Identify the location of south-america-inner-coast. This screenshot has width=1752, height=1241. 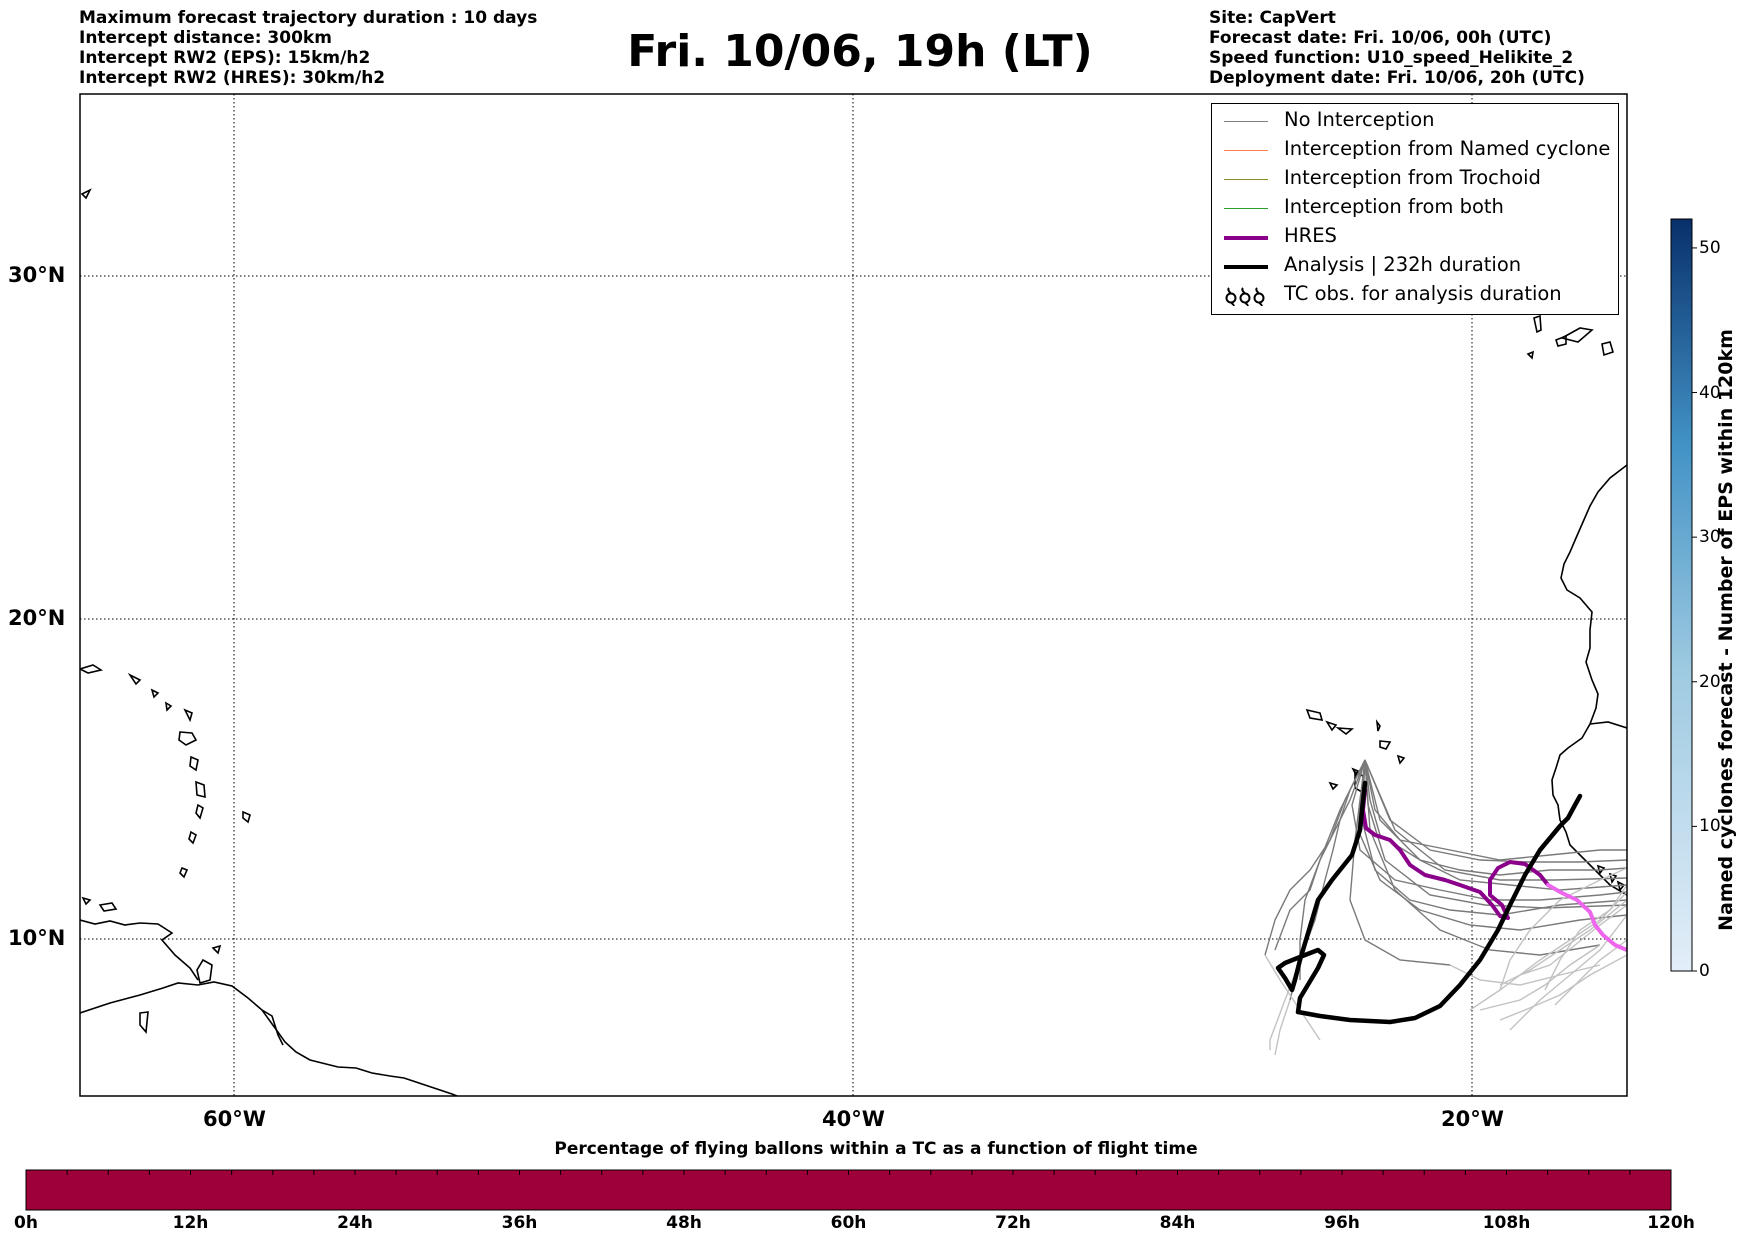
(272, 1027).